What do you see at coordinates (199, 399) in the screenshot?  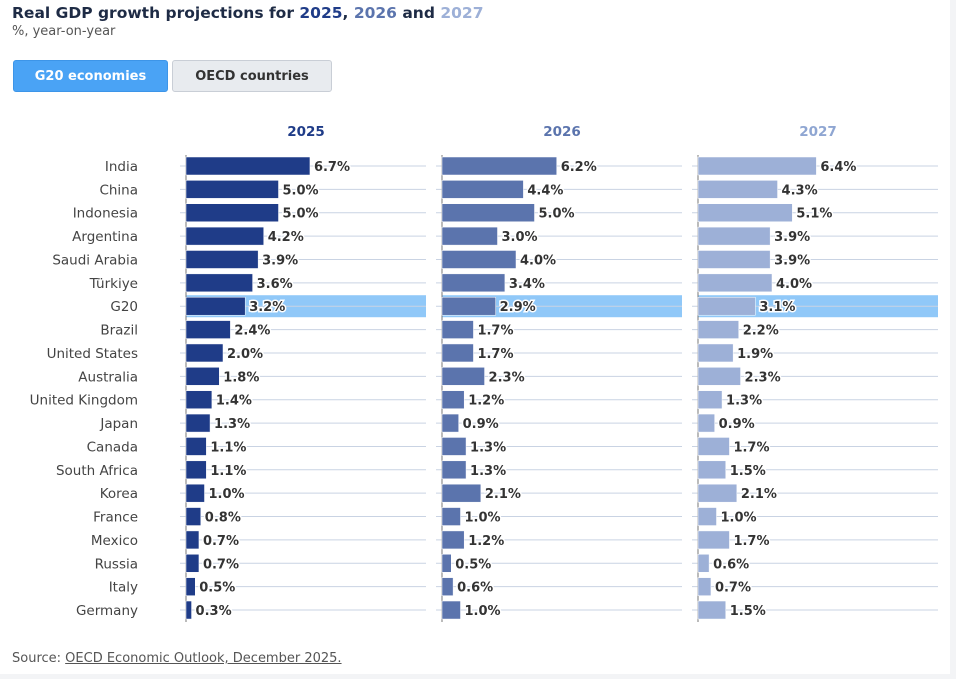 I see `bar-2025-United Kingdom` at bounding box center [199, 399].